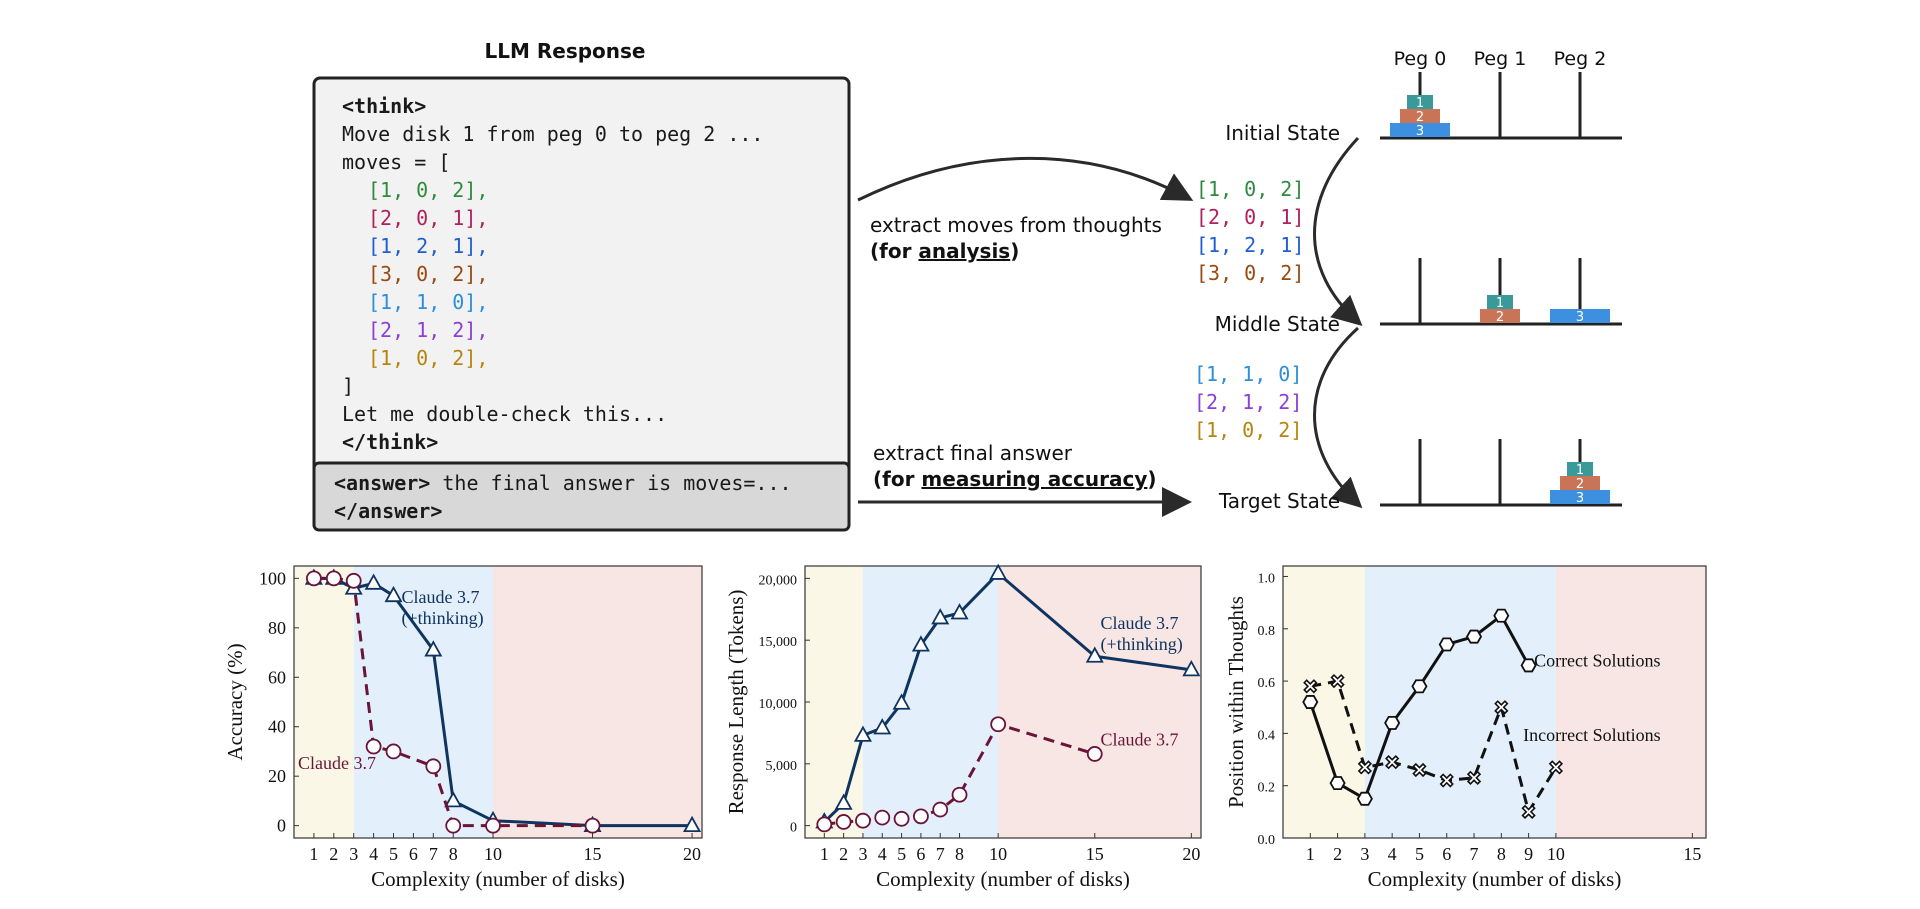 The width and height of the screenshot is (1920, 909). What do you see at coordinates (1420, 59) in the screenshot?
I see `peg-label-0: Peg 0` at bounding box center [1420, 59].